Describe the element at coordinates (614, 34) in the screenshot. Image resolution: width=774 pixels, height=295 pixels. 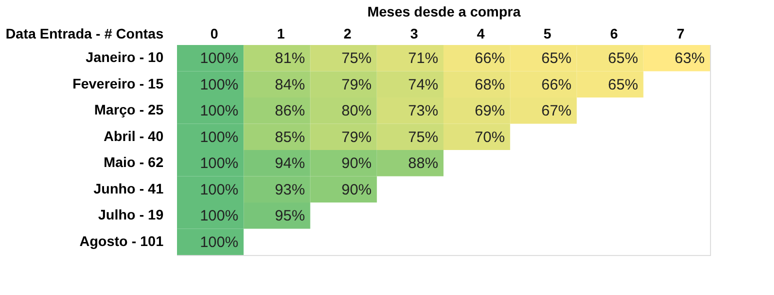
I see `x-tick-label: 6` at that location.